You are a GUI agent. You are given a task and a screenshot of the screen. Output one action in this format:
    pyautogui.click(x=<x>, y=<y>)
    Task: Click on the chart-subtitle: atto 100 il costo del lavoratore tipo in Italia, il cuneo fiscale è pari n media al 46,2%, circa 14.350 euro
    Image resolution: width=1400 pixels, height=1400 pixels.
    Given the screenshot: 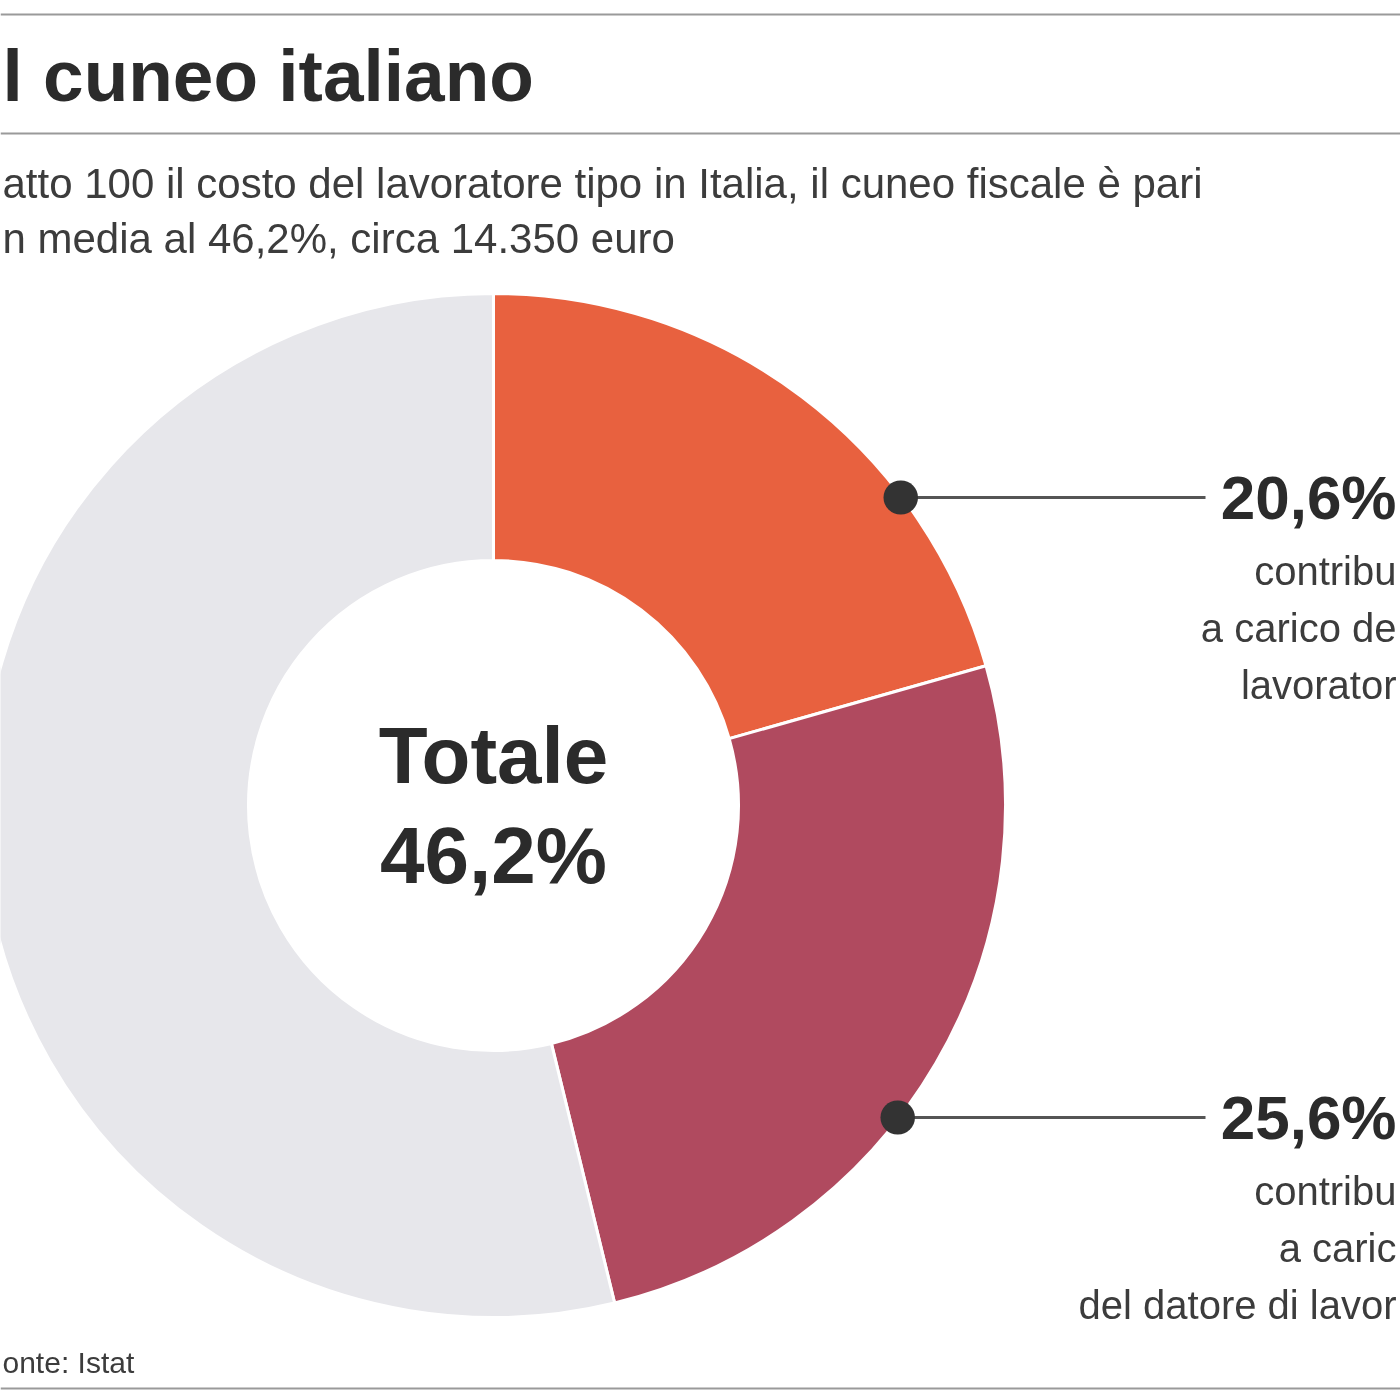 What is the action you would take?
    pyautogui.click(x=602, y=211)
    